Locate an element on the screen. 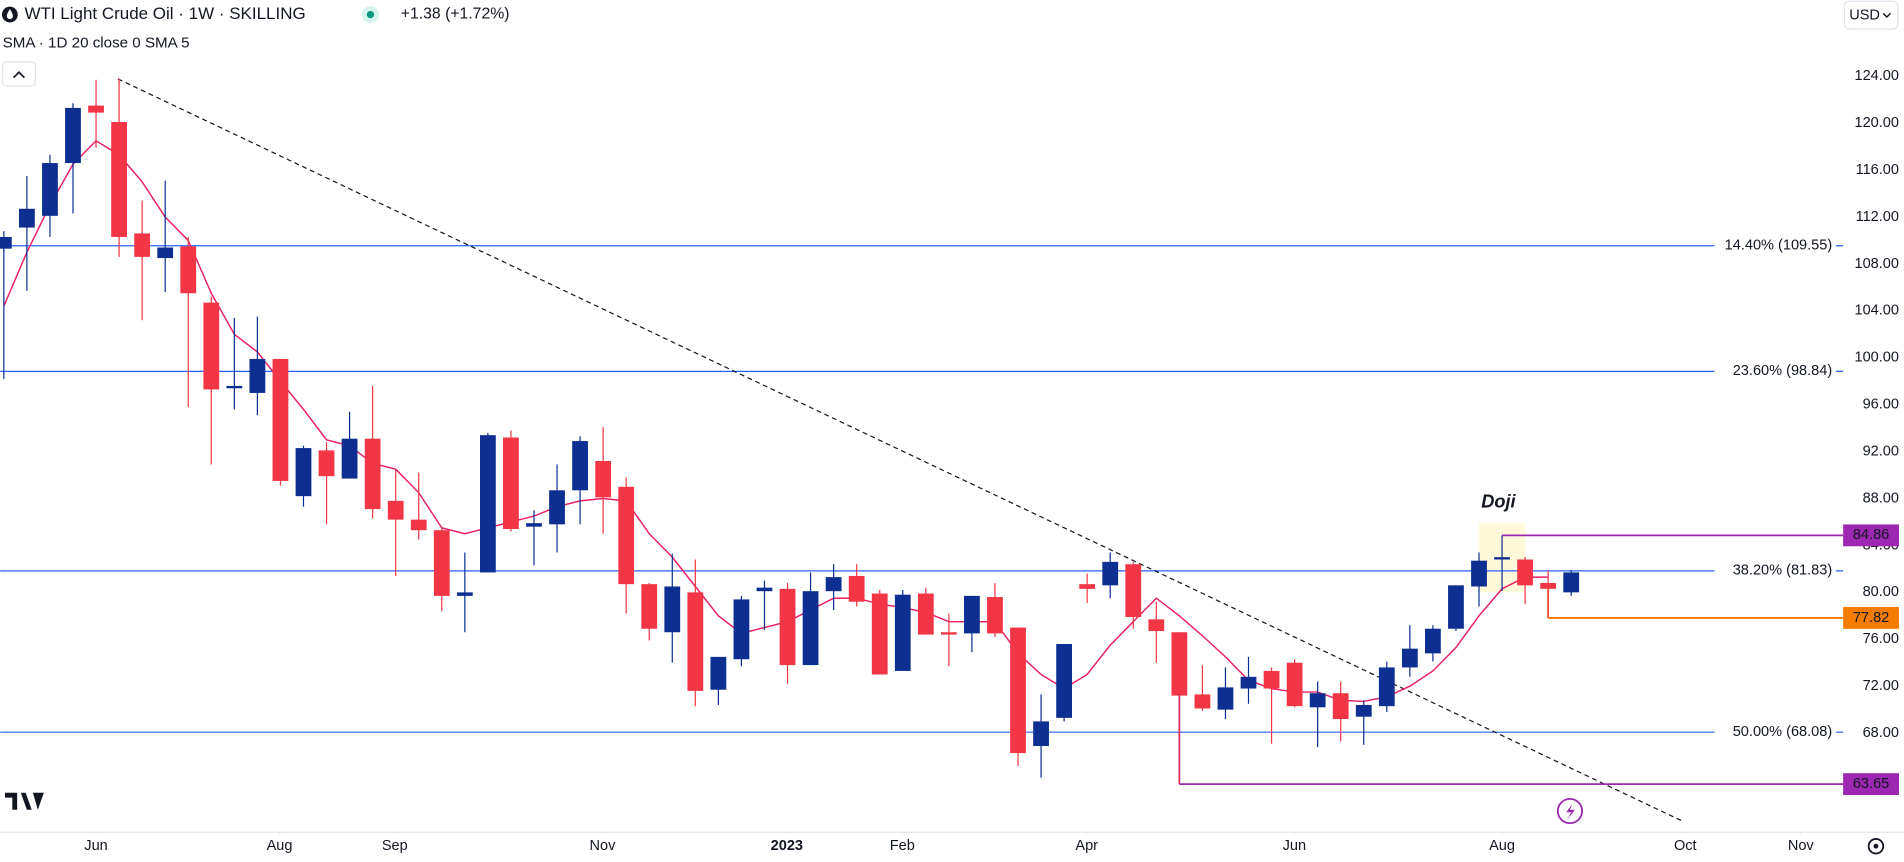 This screenshot has height=862, width=1904. price-change: +1.38 (+1.72%) is located at coordinates (455, 14).